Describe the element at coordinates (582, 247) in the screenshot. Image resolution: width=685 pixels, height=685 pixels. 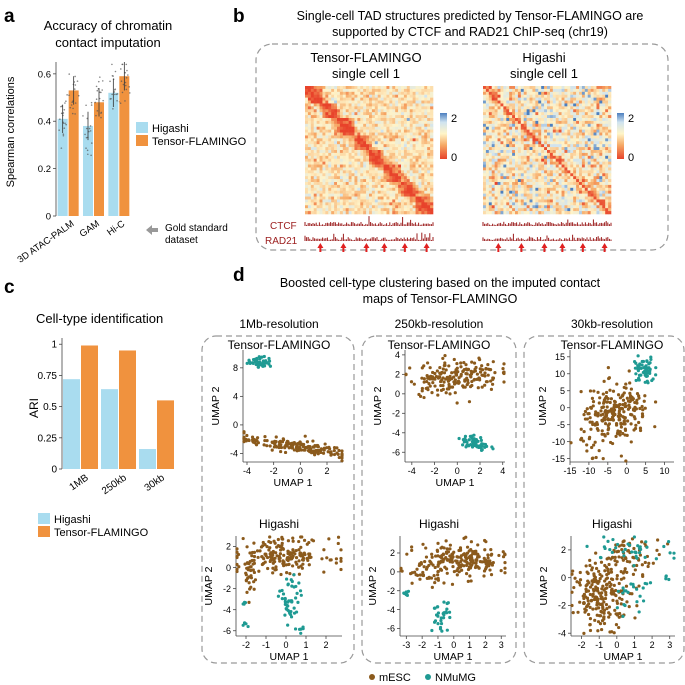
I see `peak-arrow-icon` at that location.